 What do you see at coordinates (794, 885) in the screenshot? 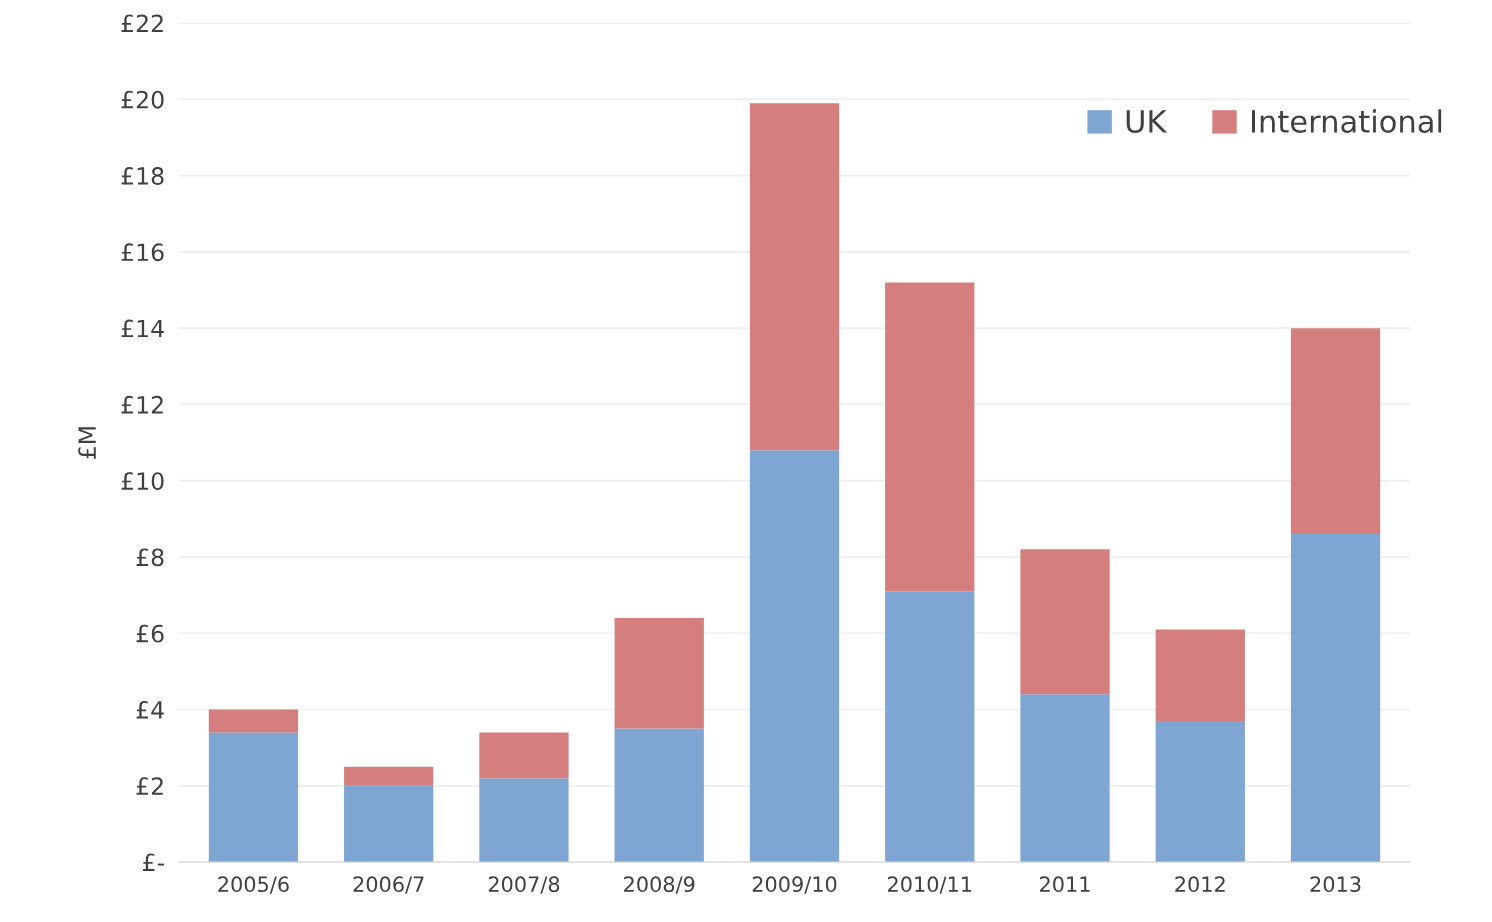
I see `x-tick-label: 2009/10` at bounding box center [794, 885].